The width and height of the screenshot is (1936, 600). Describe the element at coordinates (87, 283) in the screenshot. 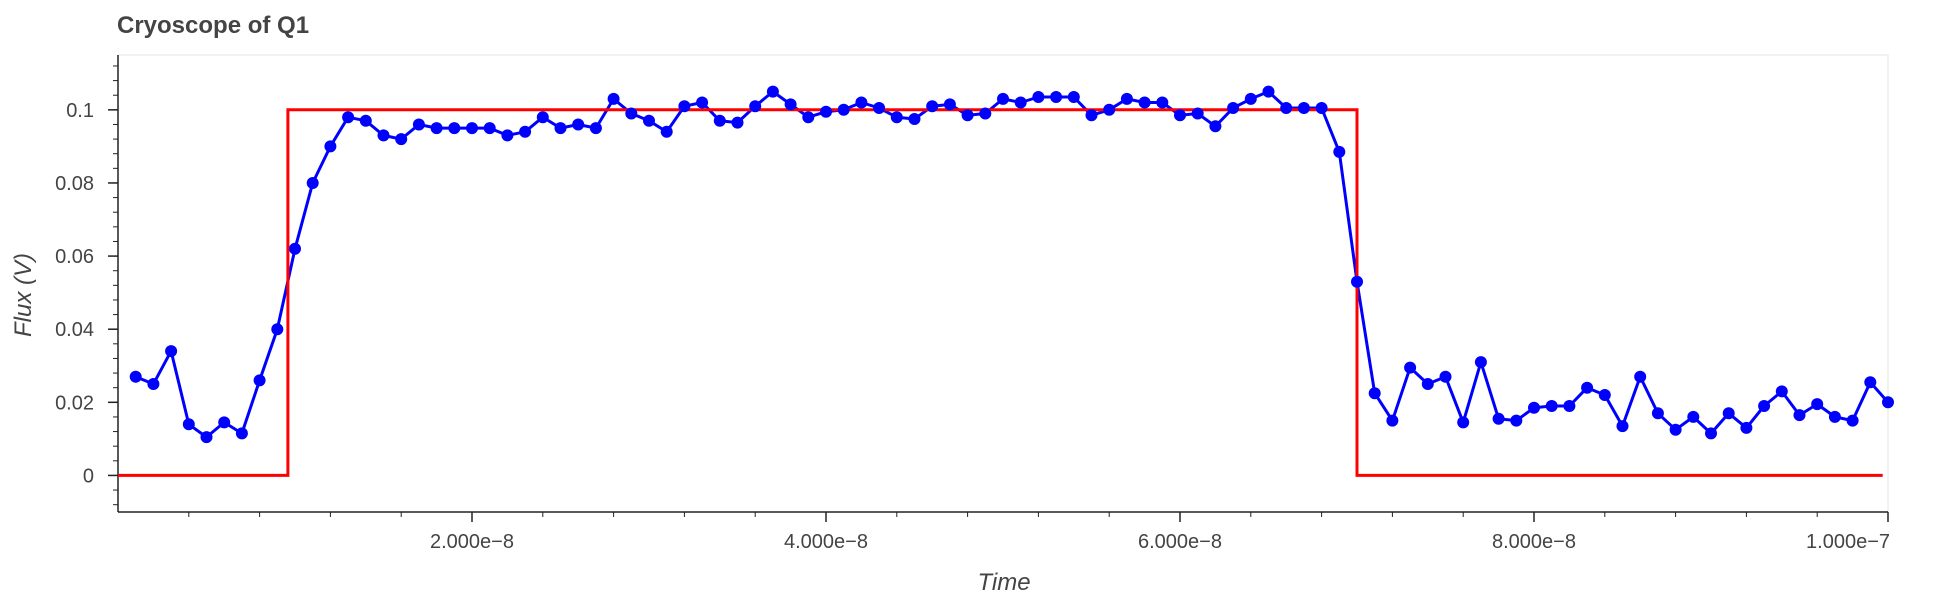

I see `y-axis: 0 0.02 0.04 0.06 0.08 0.1` at that location.